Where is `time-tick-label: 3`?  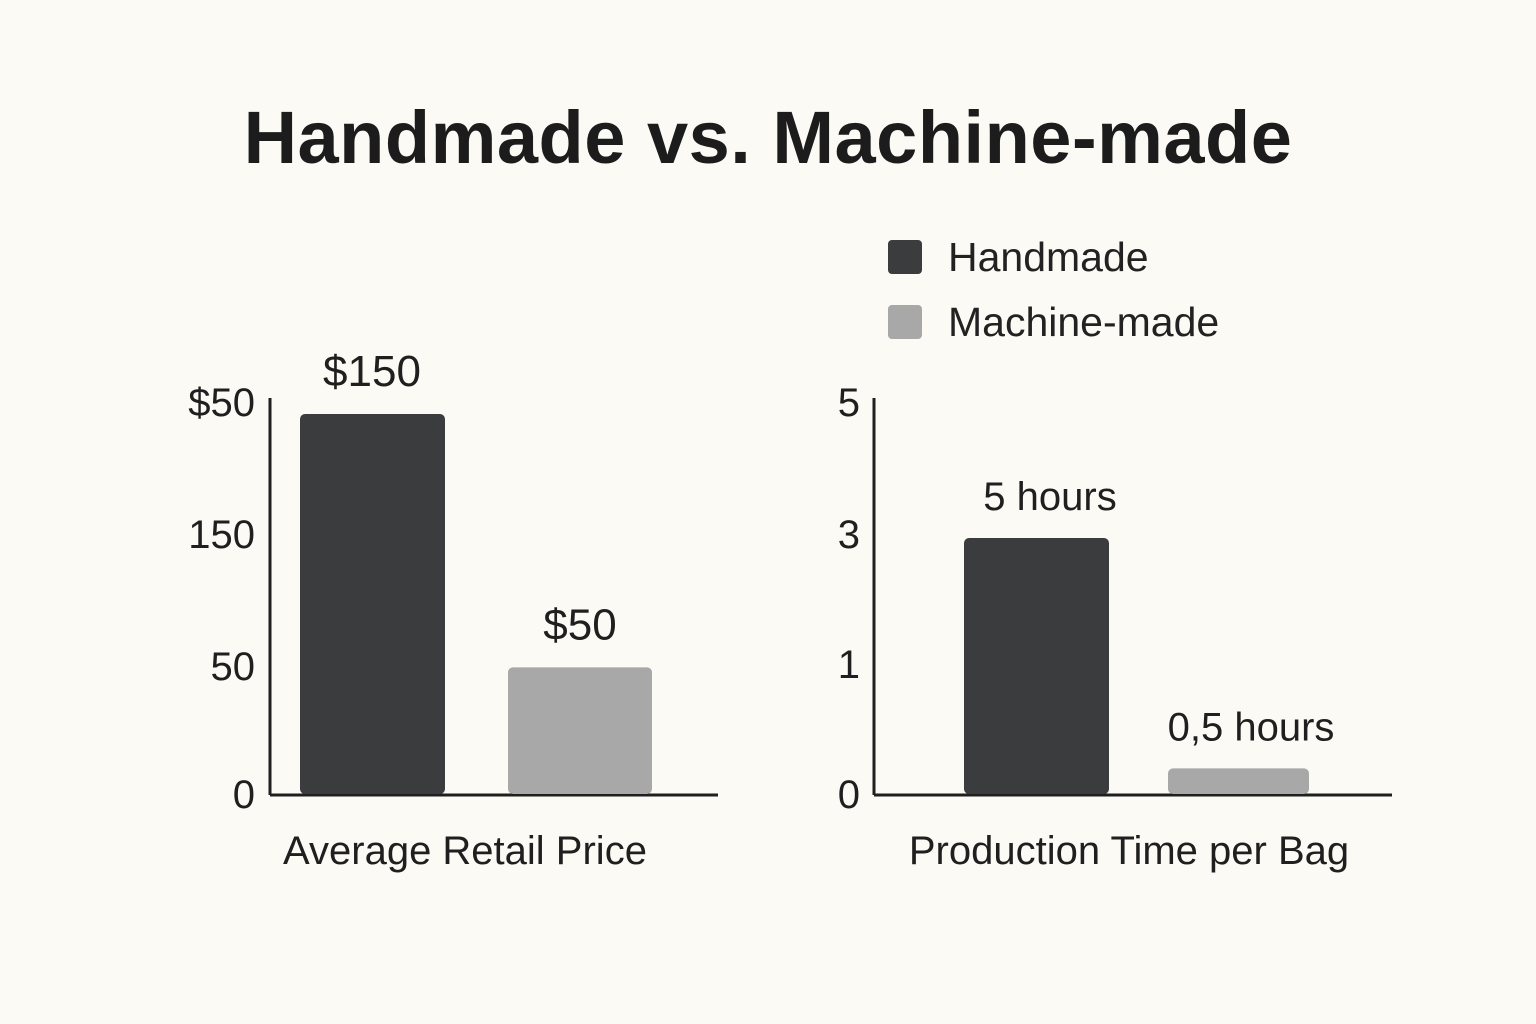
time-tick-label: 3 is located at coordinates (849, 535).